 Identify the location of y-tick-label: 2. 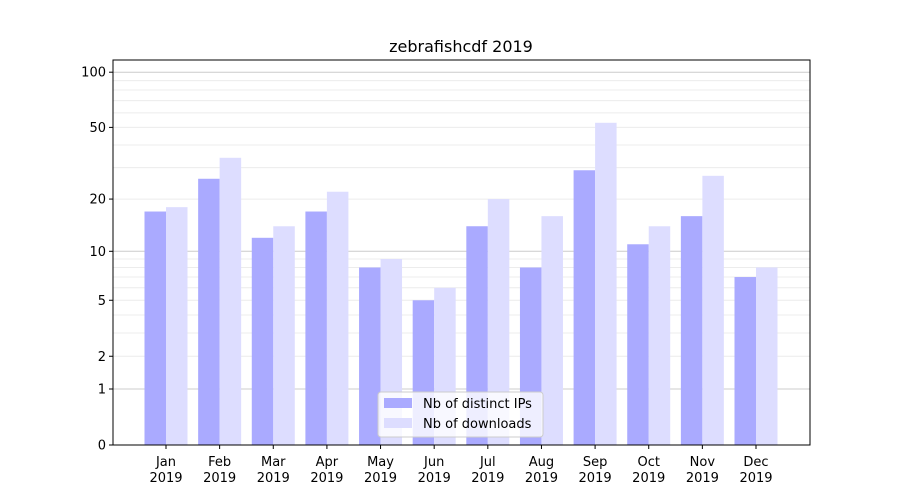
(102, 357).